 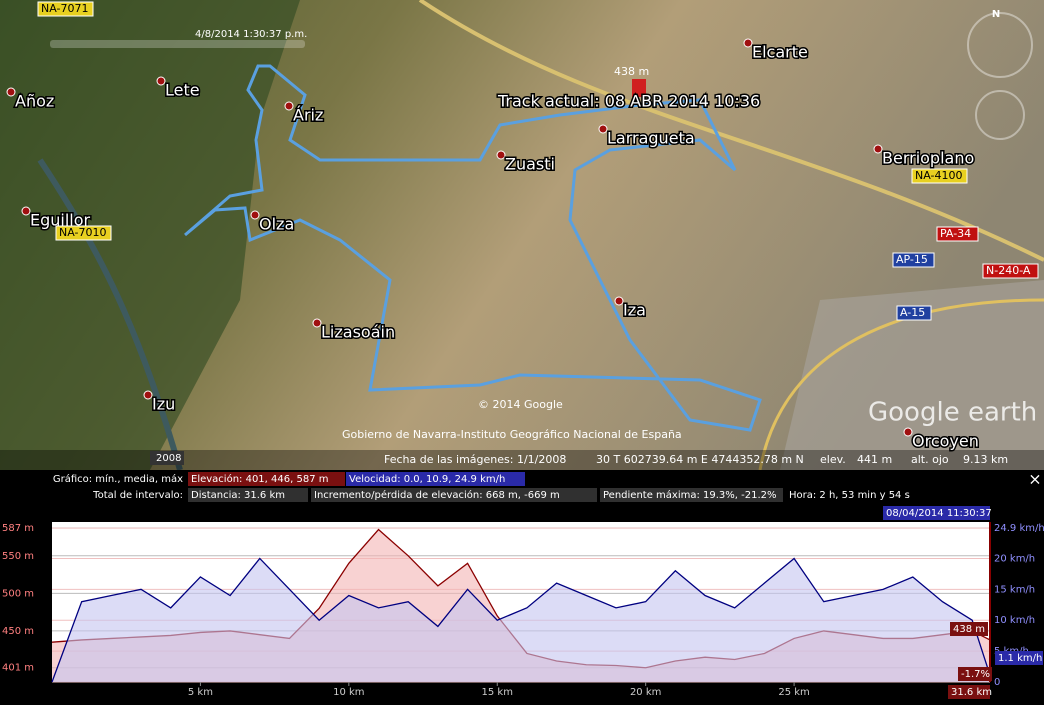 I want to click on road-label: NA-7010, so click(x=82, y=232).